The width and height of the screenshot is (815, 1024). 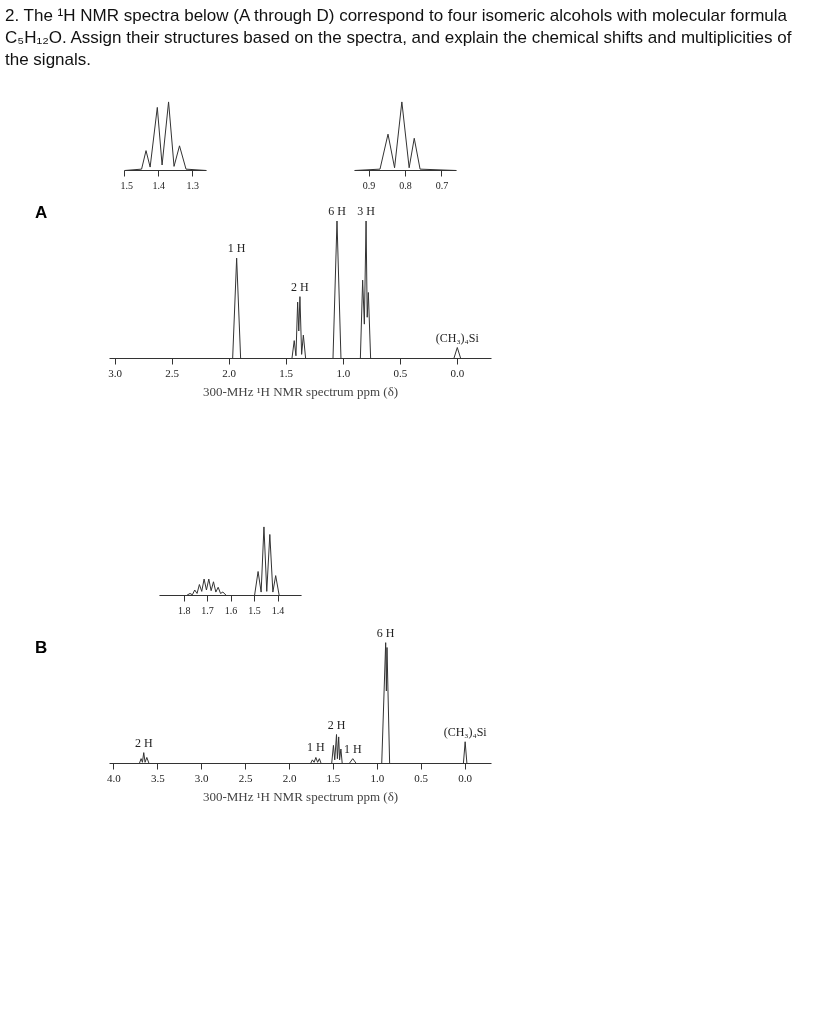 I want to click on x-tick-label: 0.7, so click(x=442, y=185).